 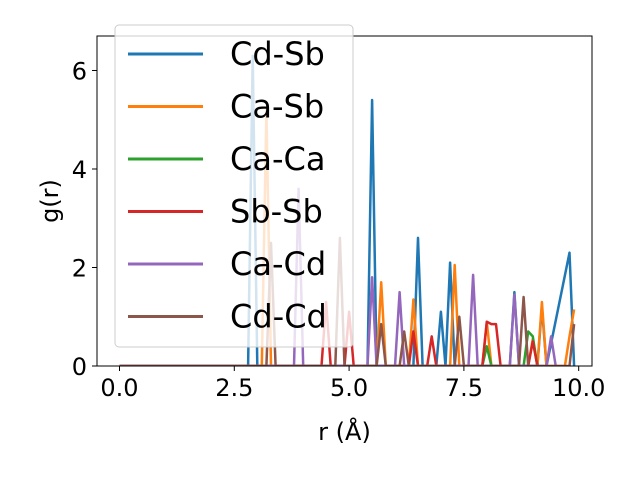 What do you see at coordinates (234, 388) in the screenshot?
I see `x-tick-label: 2.5` at bounding box center [234, 388].